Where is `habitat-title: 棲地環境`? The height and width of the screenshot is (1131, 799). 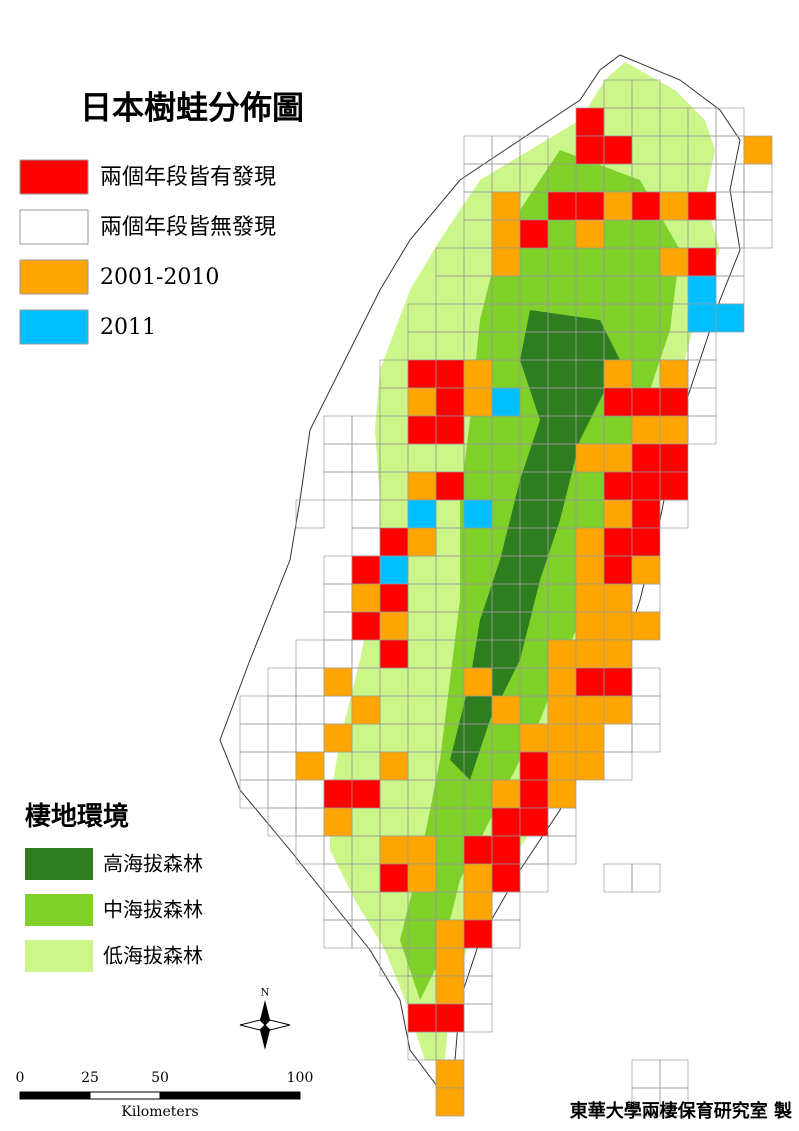 habitat-title: 棲地環境 is located at coordinates (77, 816).